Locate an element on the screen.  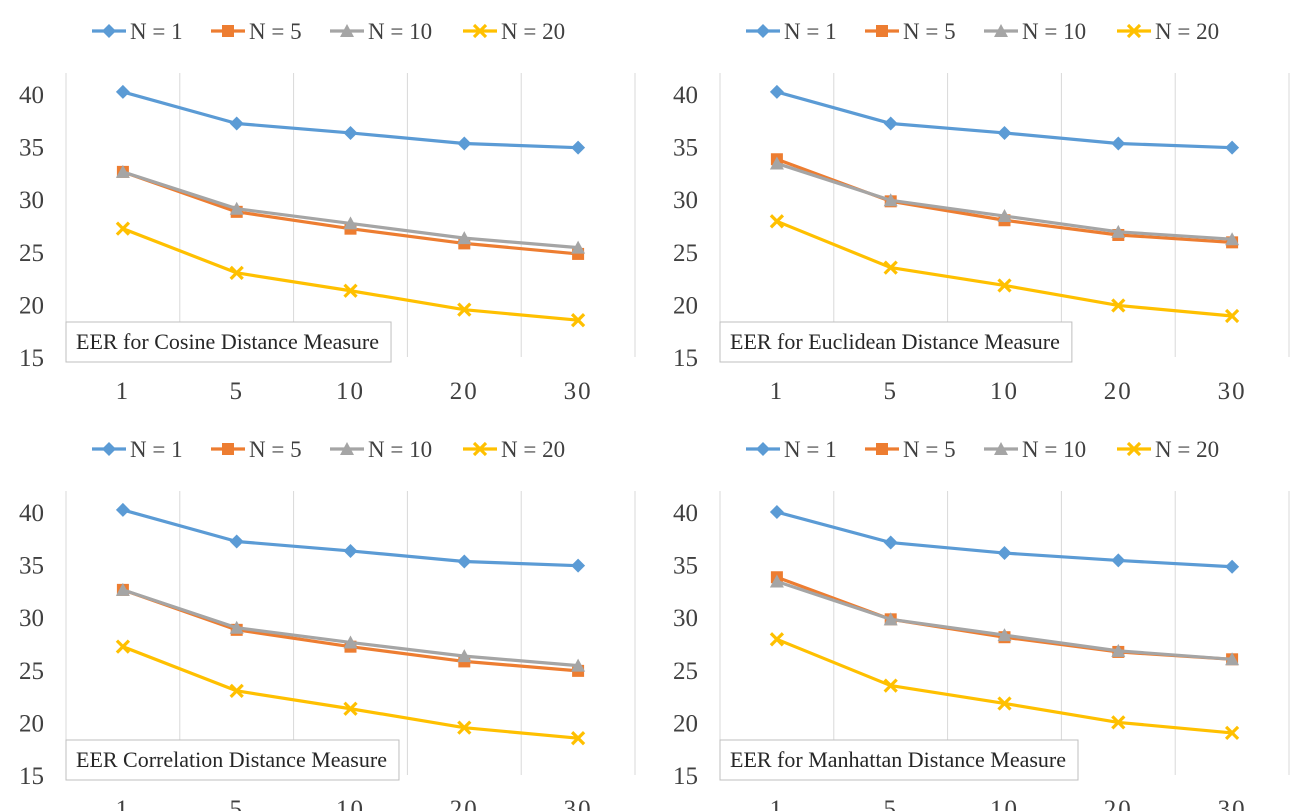
chart-title: EER Correlation Distance Measure is located at coordinates (232, 760).